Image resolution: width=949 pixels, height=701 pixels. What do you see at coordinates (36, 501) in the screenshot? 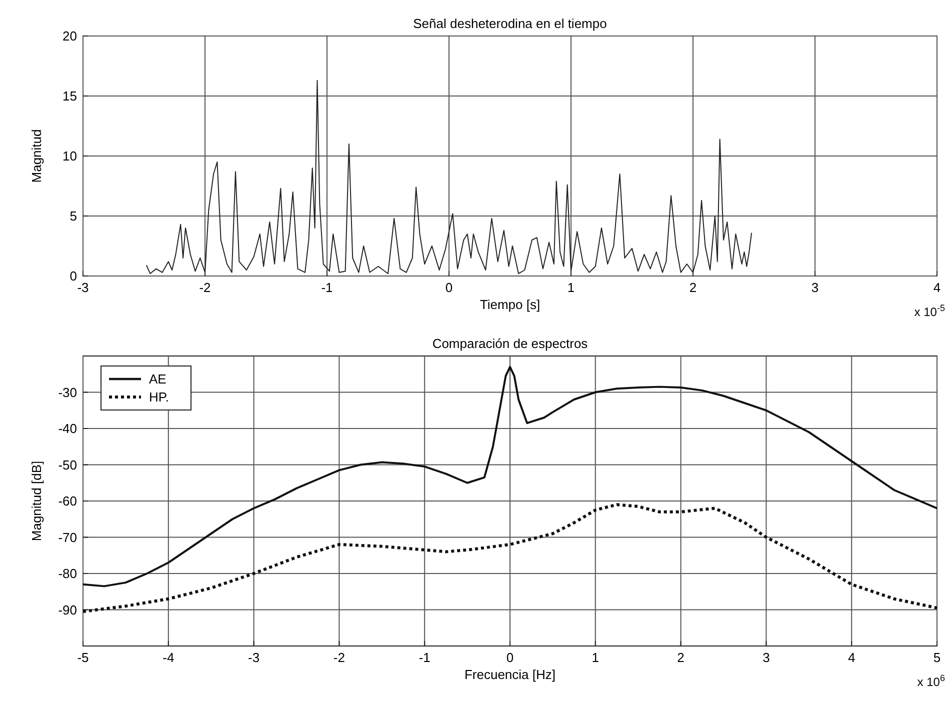
I see `y-axis-title: Magnitud [dB]` at bounding box center [36, 501].